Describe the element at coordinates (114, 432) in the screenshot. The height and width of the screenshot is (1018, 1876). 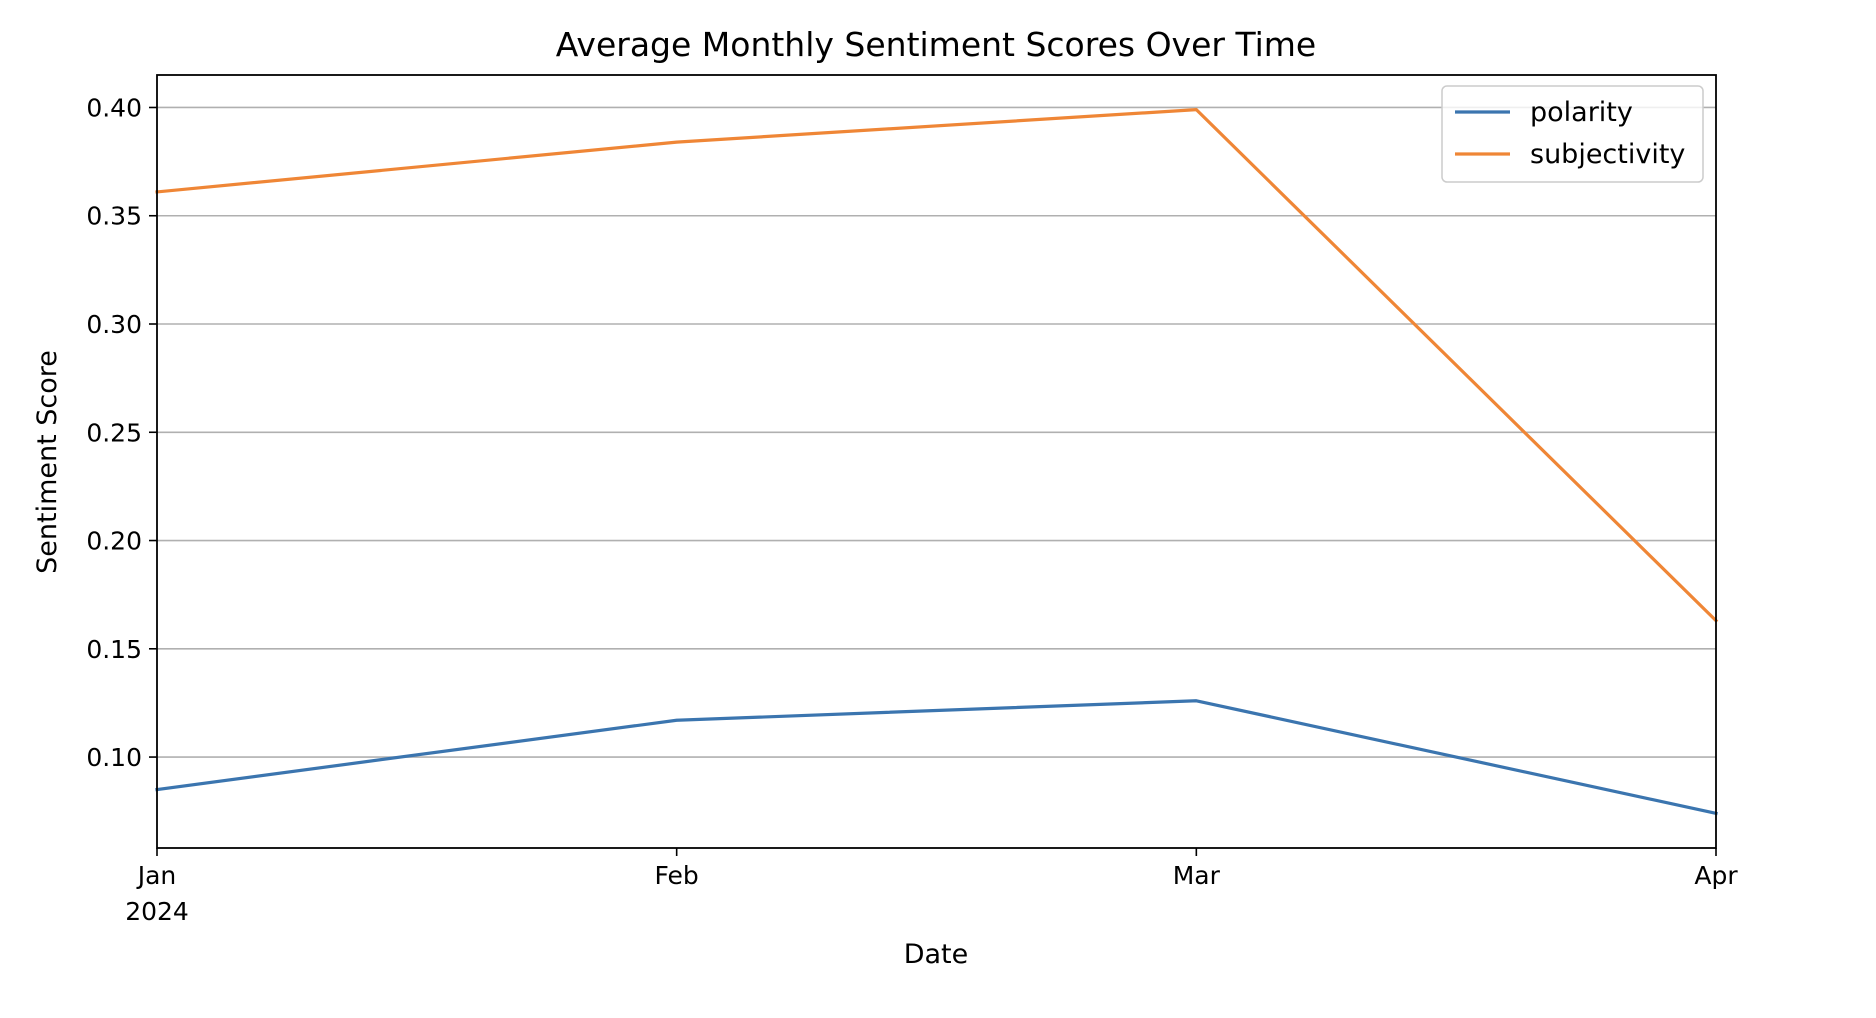
I see `y-tick-label: 0.25` at that location.